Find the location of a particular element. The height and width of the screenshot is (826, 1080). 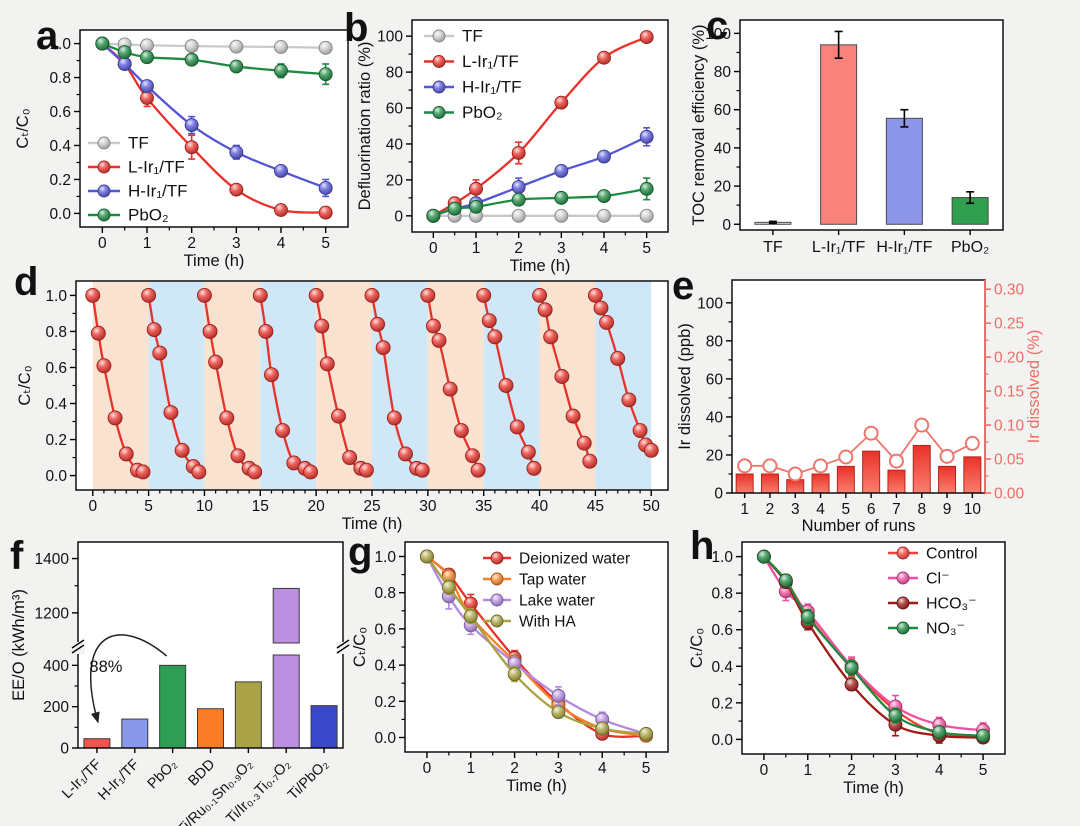

svg-text: 80 is located at coordinates (395, 73).